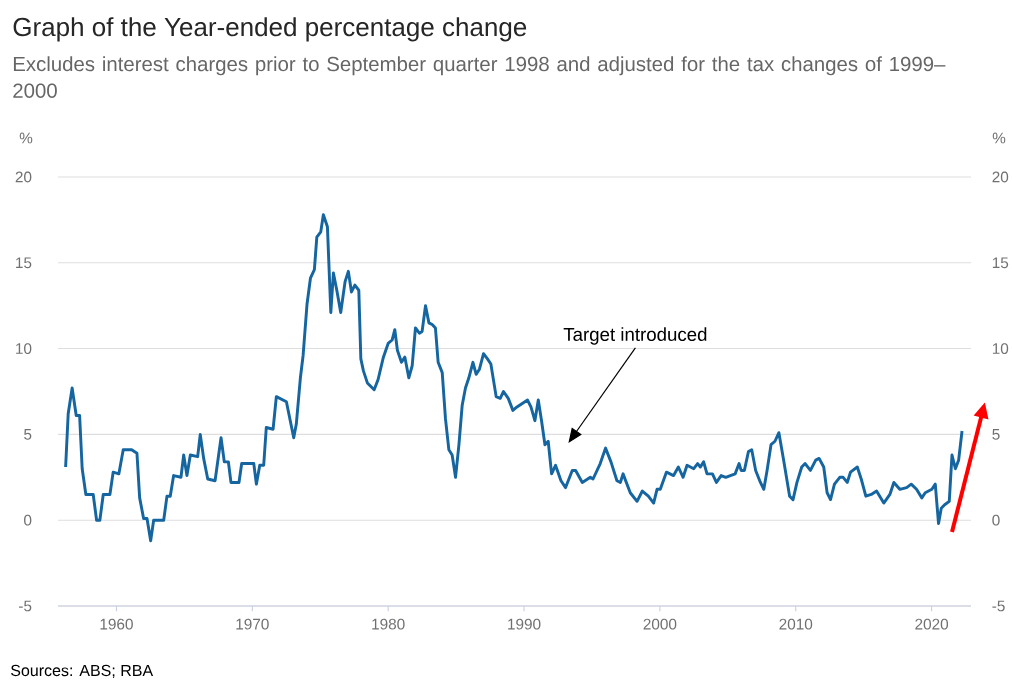 The height and width of the screenshot is (684, 1012). Describe the element at coordinates (635, 336) in the screenshot. I see `annotation: Target introduced` at that location.